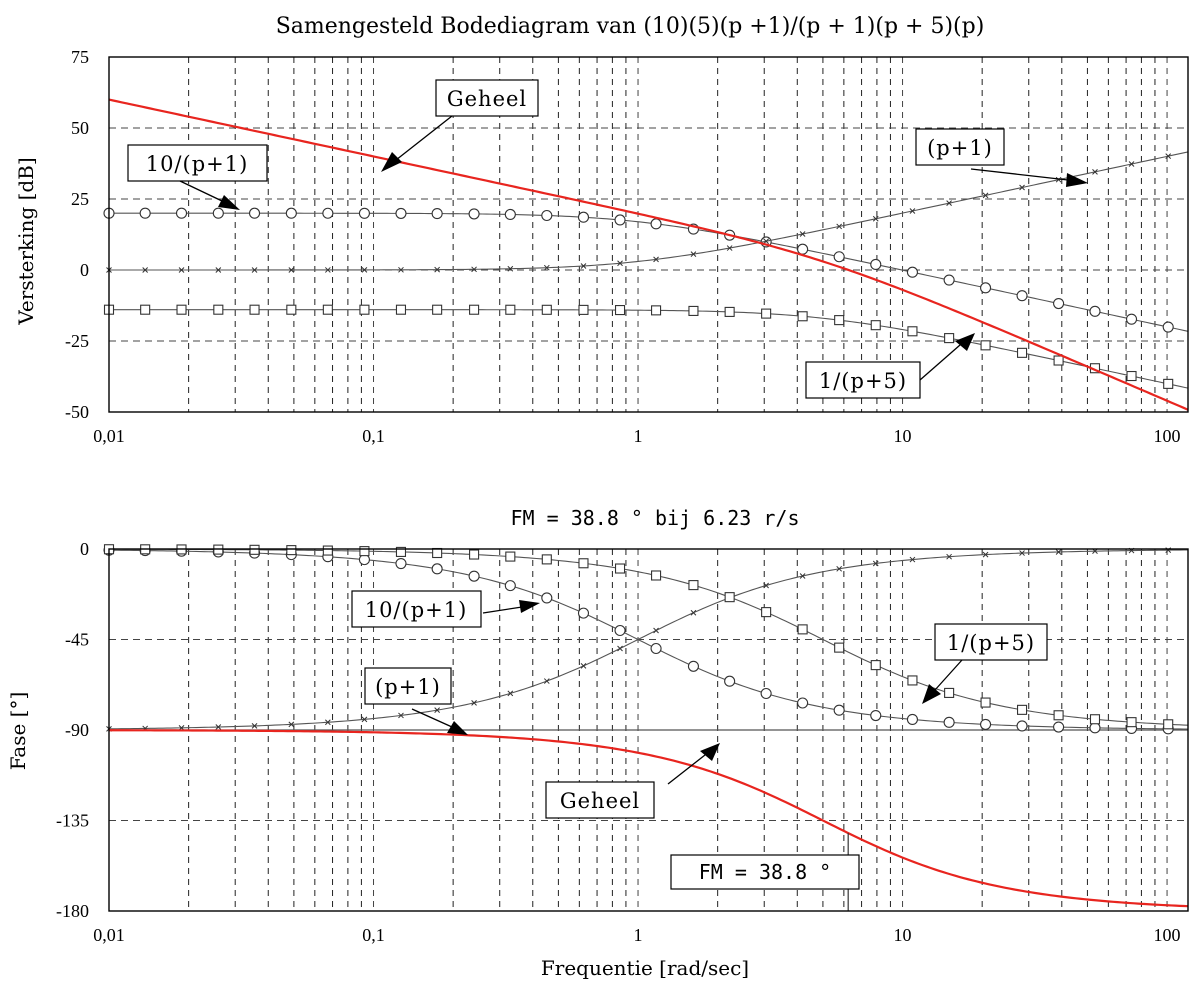  Describe the element at coordinates (109, 935) in the screenshot. I see `phase-x-tick-label: 0,01` at that location.